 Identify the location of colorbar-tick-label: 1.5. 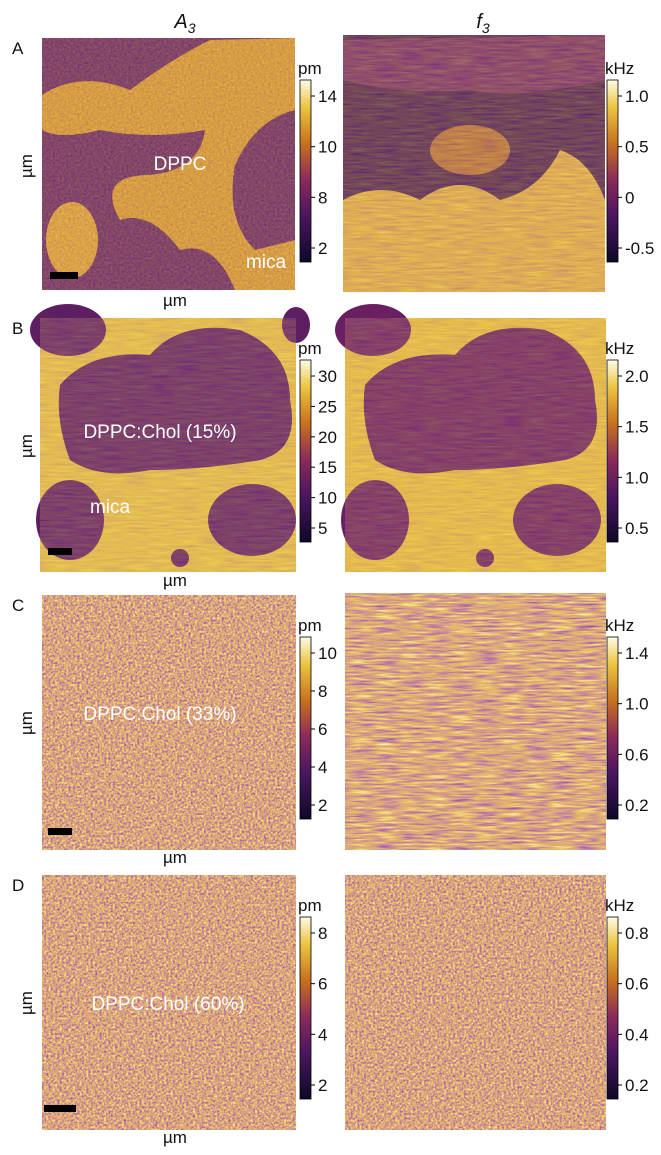
(637, 427).